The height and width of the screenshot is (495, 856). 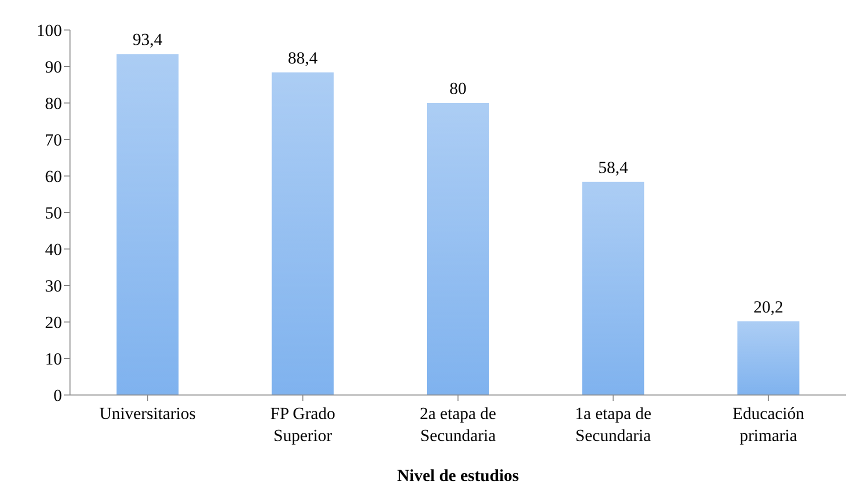 What do you see at coordinates (768, 424) in the screenshot?
I see `x-tick-label: Educación primaria` at bounding box center [768, 424].